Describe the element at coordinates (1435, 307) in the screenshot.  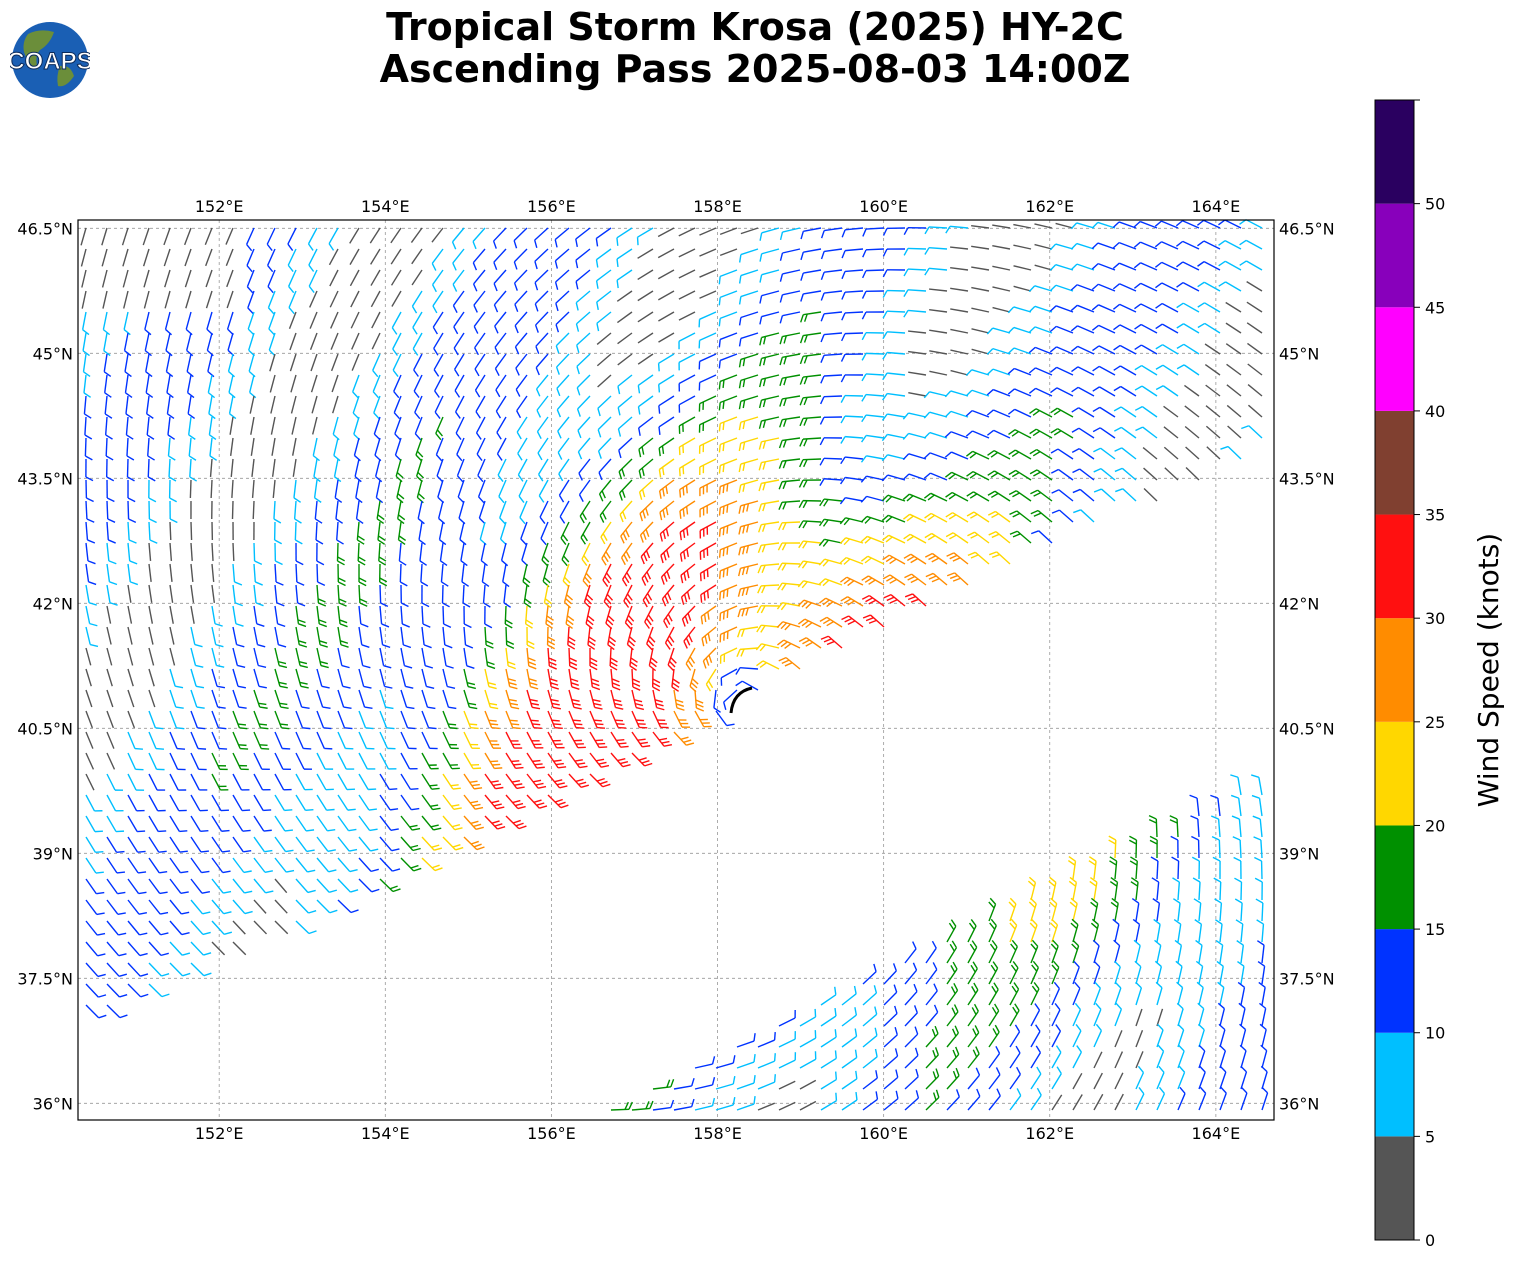
I see `colorbar-tick-label: 45` at that location.